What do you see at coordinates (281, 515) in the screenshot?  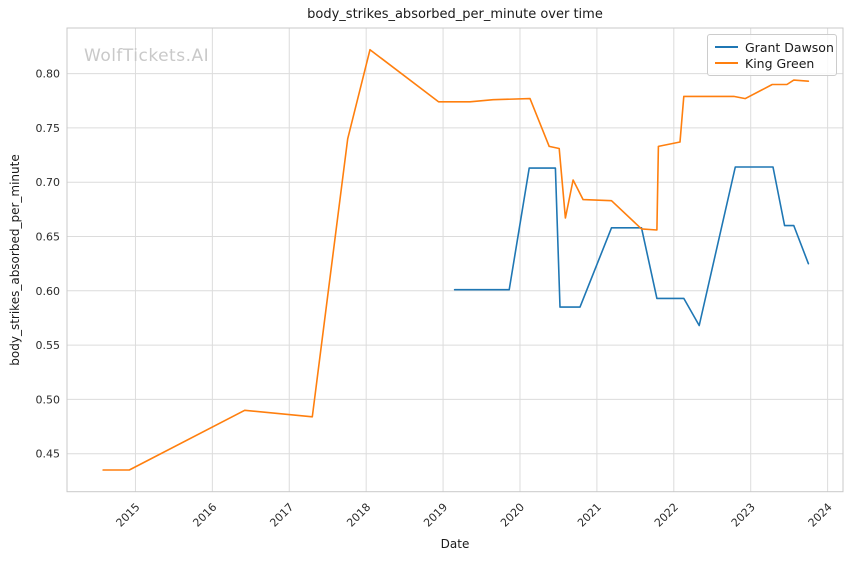 I see `x-tick-label: 2017` at bounding box center [281, 515].